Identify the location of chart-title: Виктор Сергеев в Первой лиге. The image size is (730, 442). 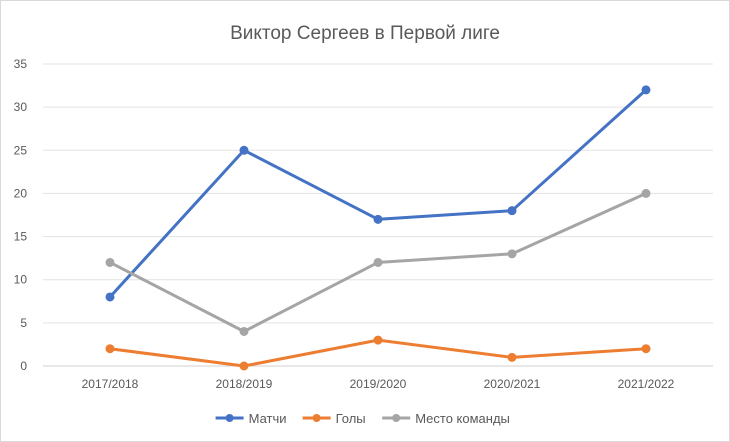
(365, 33).